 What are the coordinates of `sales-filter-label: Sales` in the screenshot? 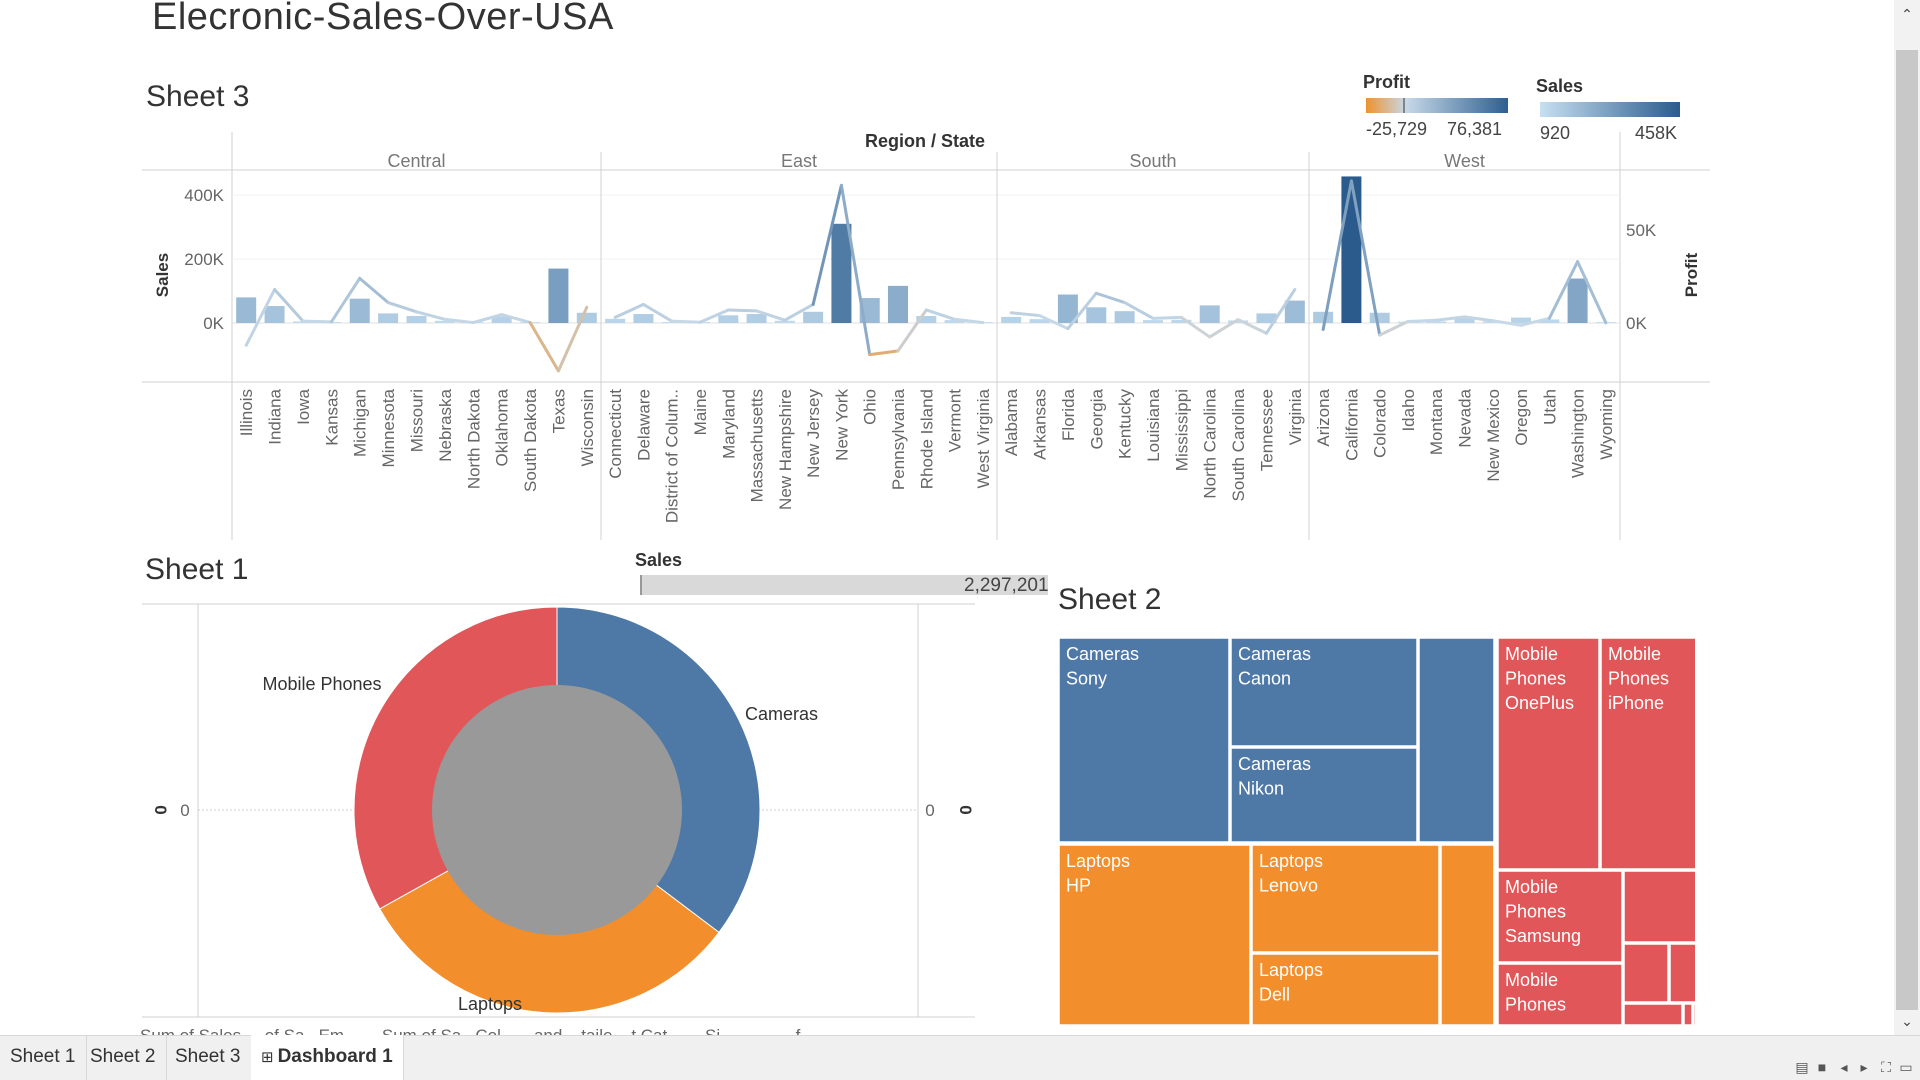 It's located at (659, 560).